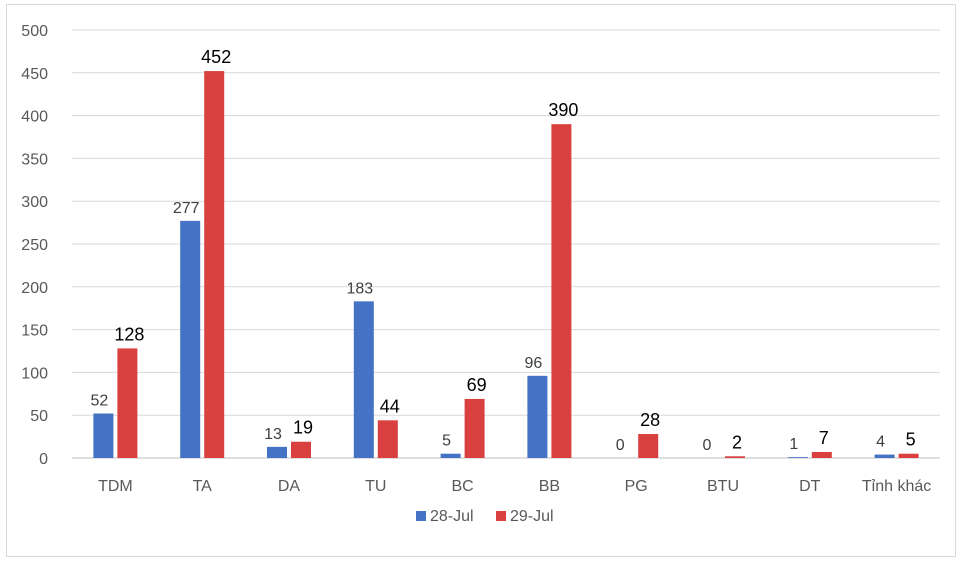 The width and height of the screenshot is (964, 563). What do you see at coordinates (514, 486) in the screenshot?
I see `x-axis-categories: TDM TA DA TU BC BB PG BTU DT Tỉnh khác` at bounding box center [514, 486].